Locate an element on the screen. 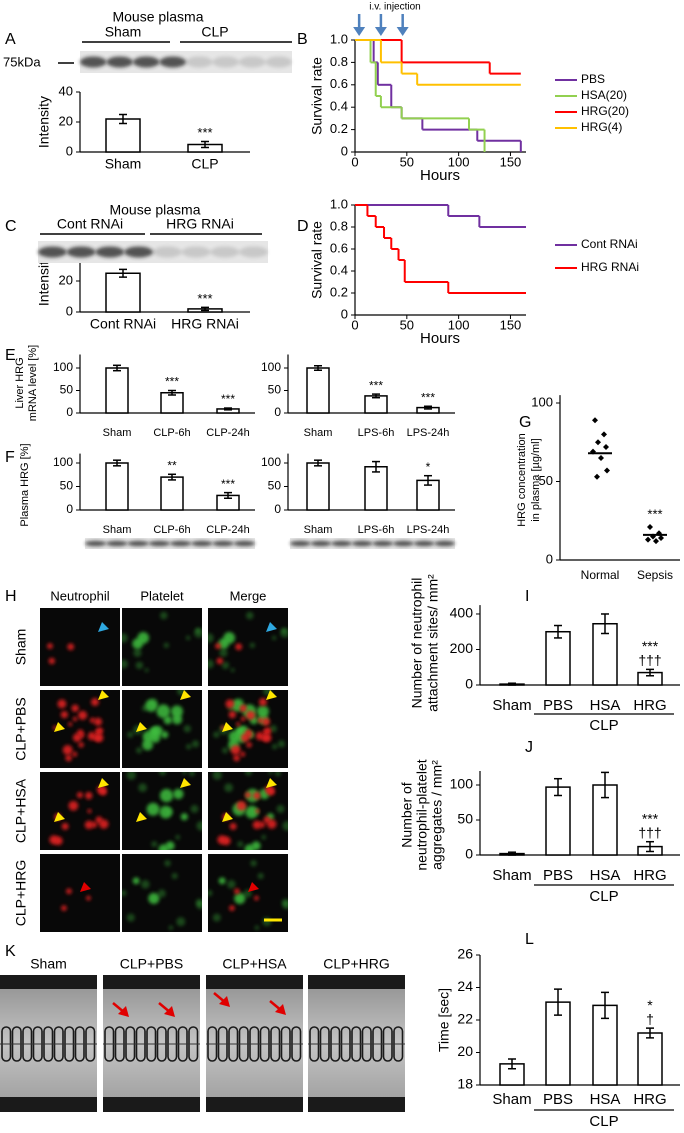 This screenshot has width=684, height=1133. image-label: CLP+HRG is located at coordinates (356, 964).